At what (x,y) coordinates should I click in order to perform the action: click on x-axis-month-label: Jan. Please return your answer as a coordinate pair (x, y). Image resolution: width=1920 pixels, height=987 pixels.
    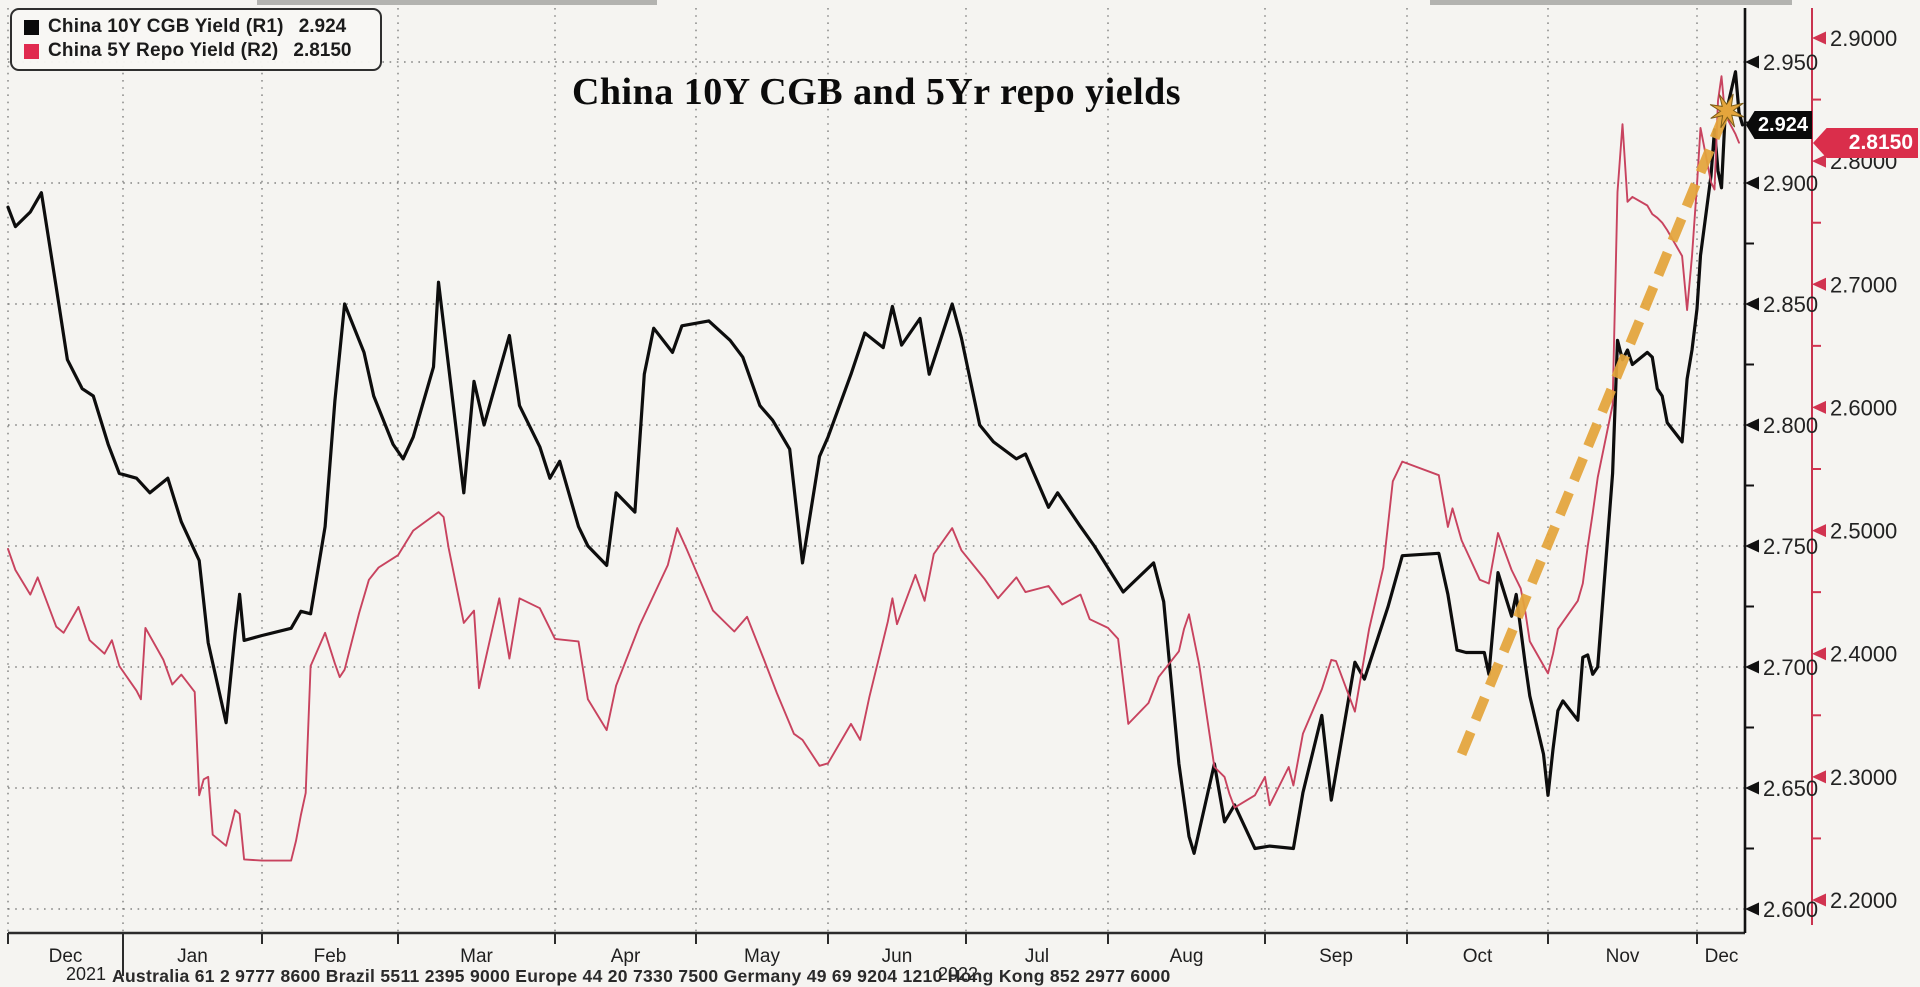
    Looking at the image, I should click on (192, 956).